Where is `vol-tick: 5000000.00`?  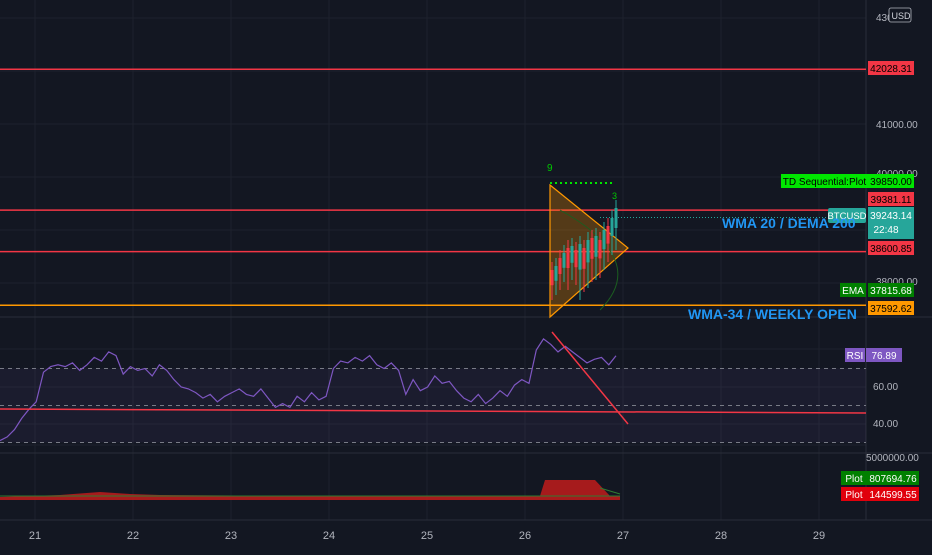 vol-tick: 5000000.00 is located at coordinates (892, 458).